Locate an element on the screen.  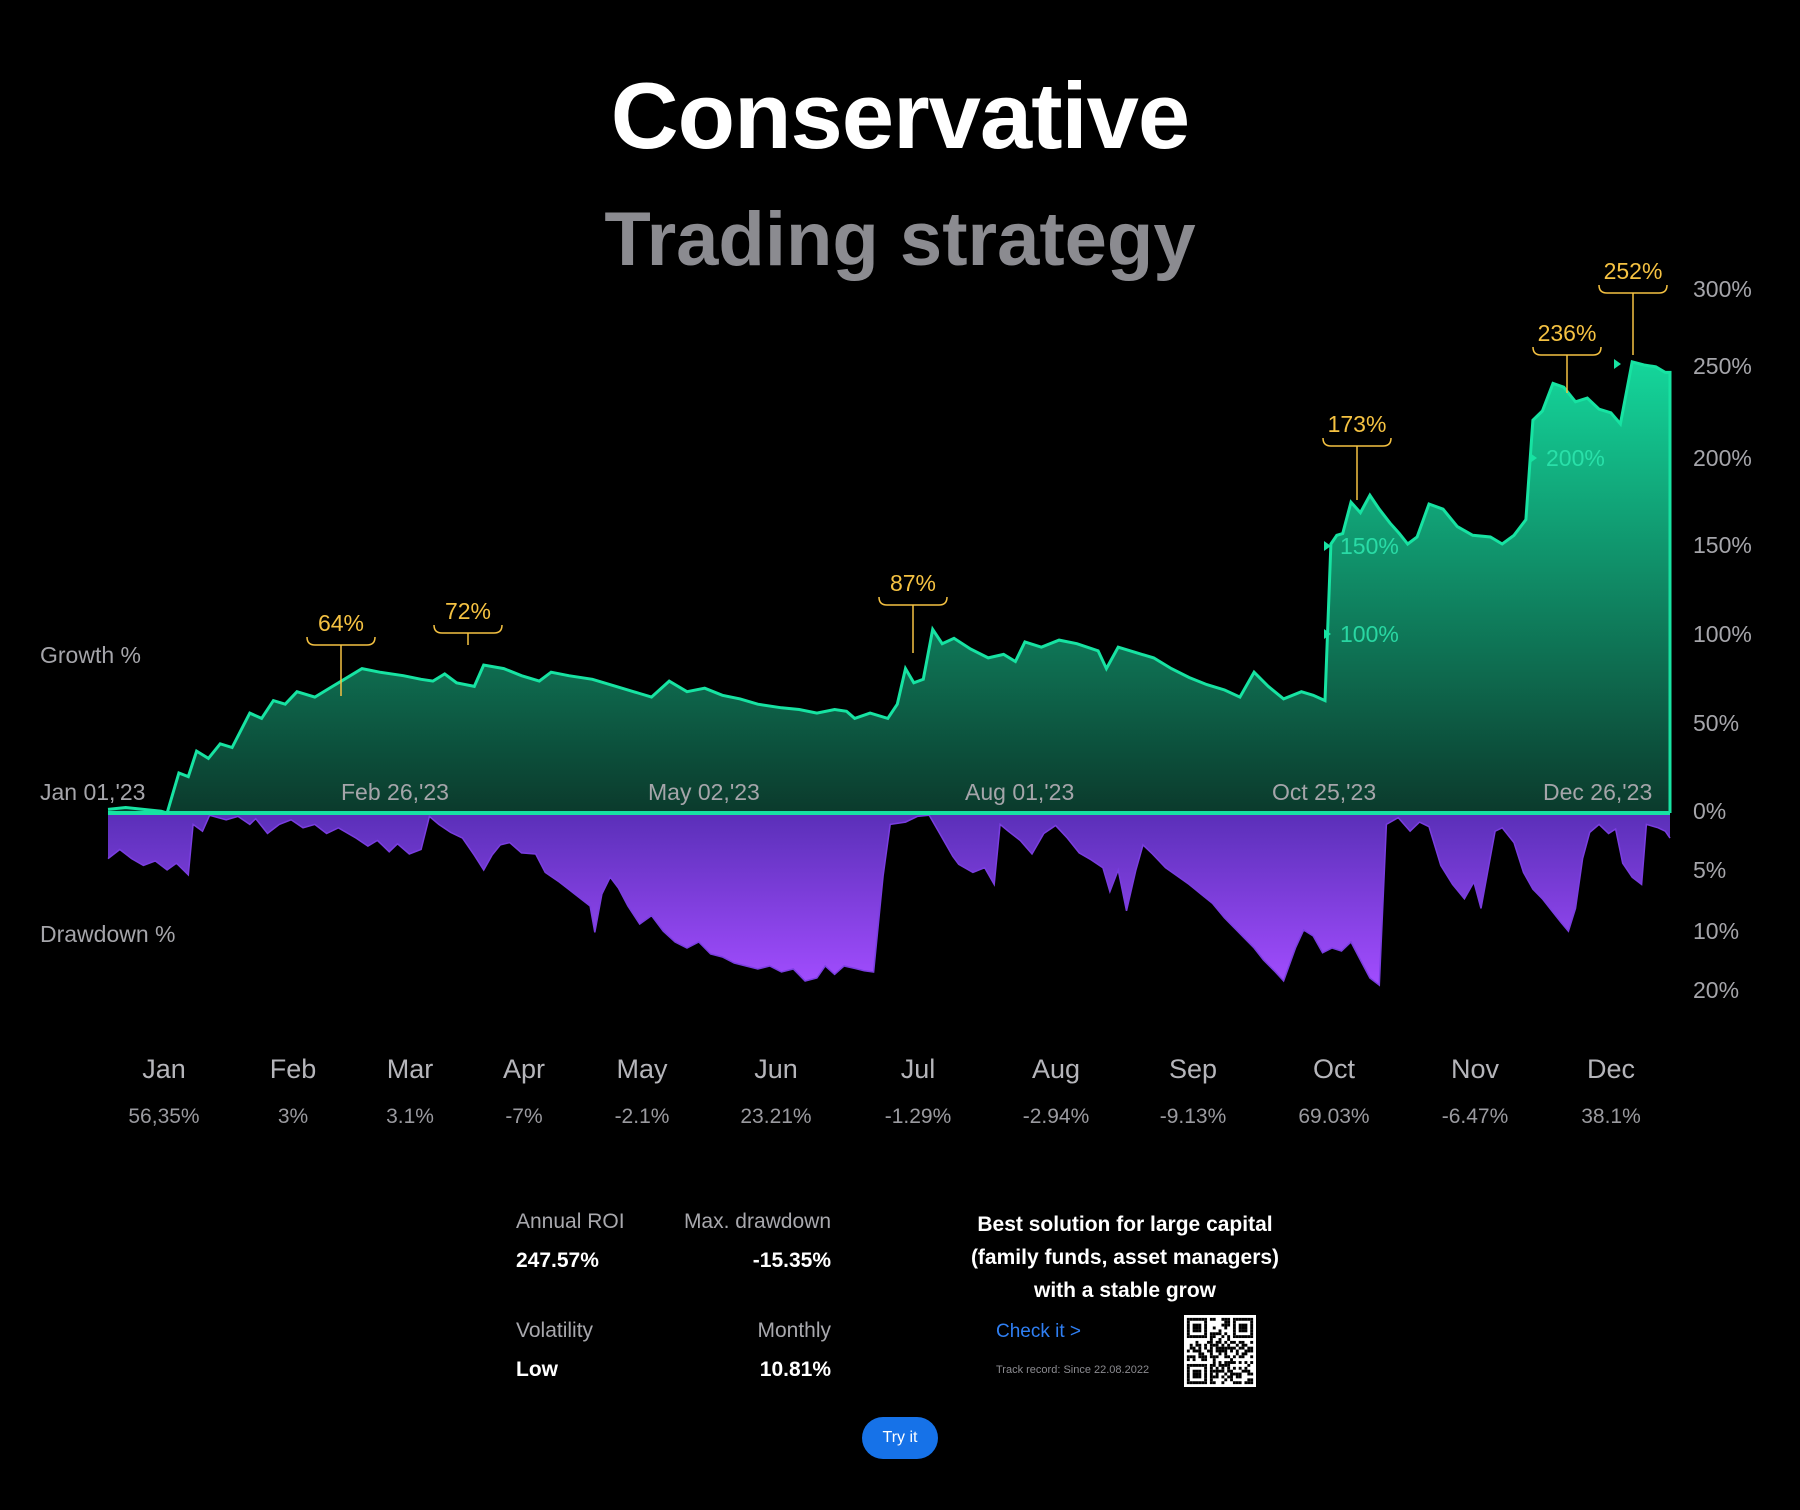
try-it-button: Try it is located at coordinates (900, 1438).